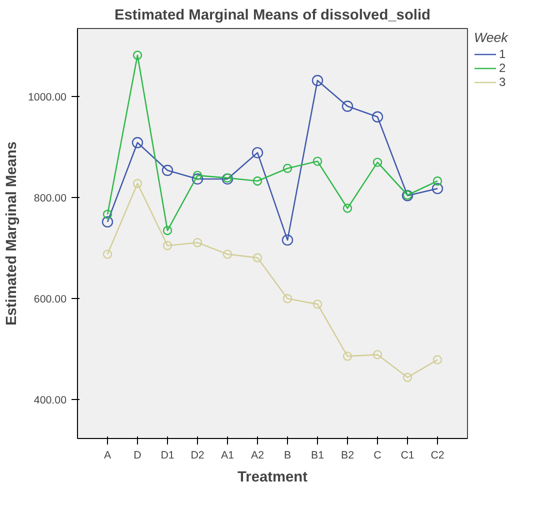  What do you see at coordinates (317, 456) in the screenshot?
I see `x-tick-label: B1` at bounding box center [317, 456].